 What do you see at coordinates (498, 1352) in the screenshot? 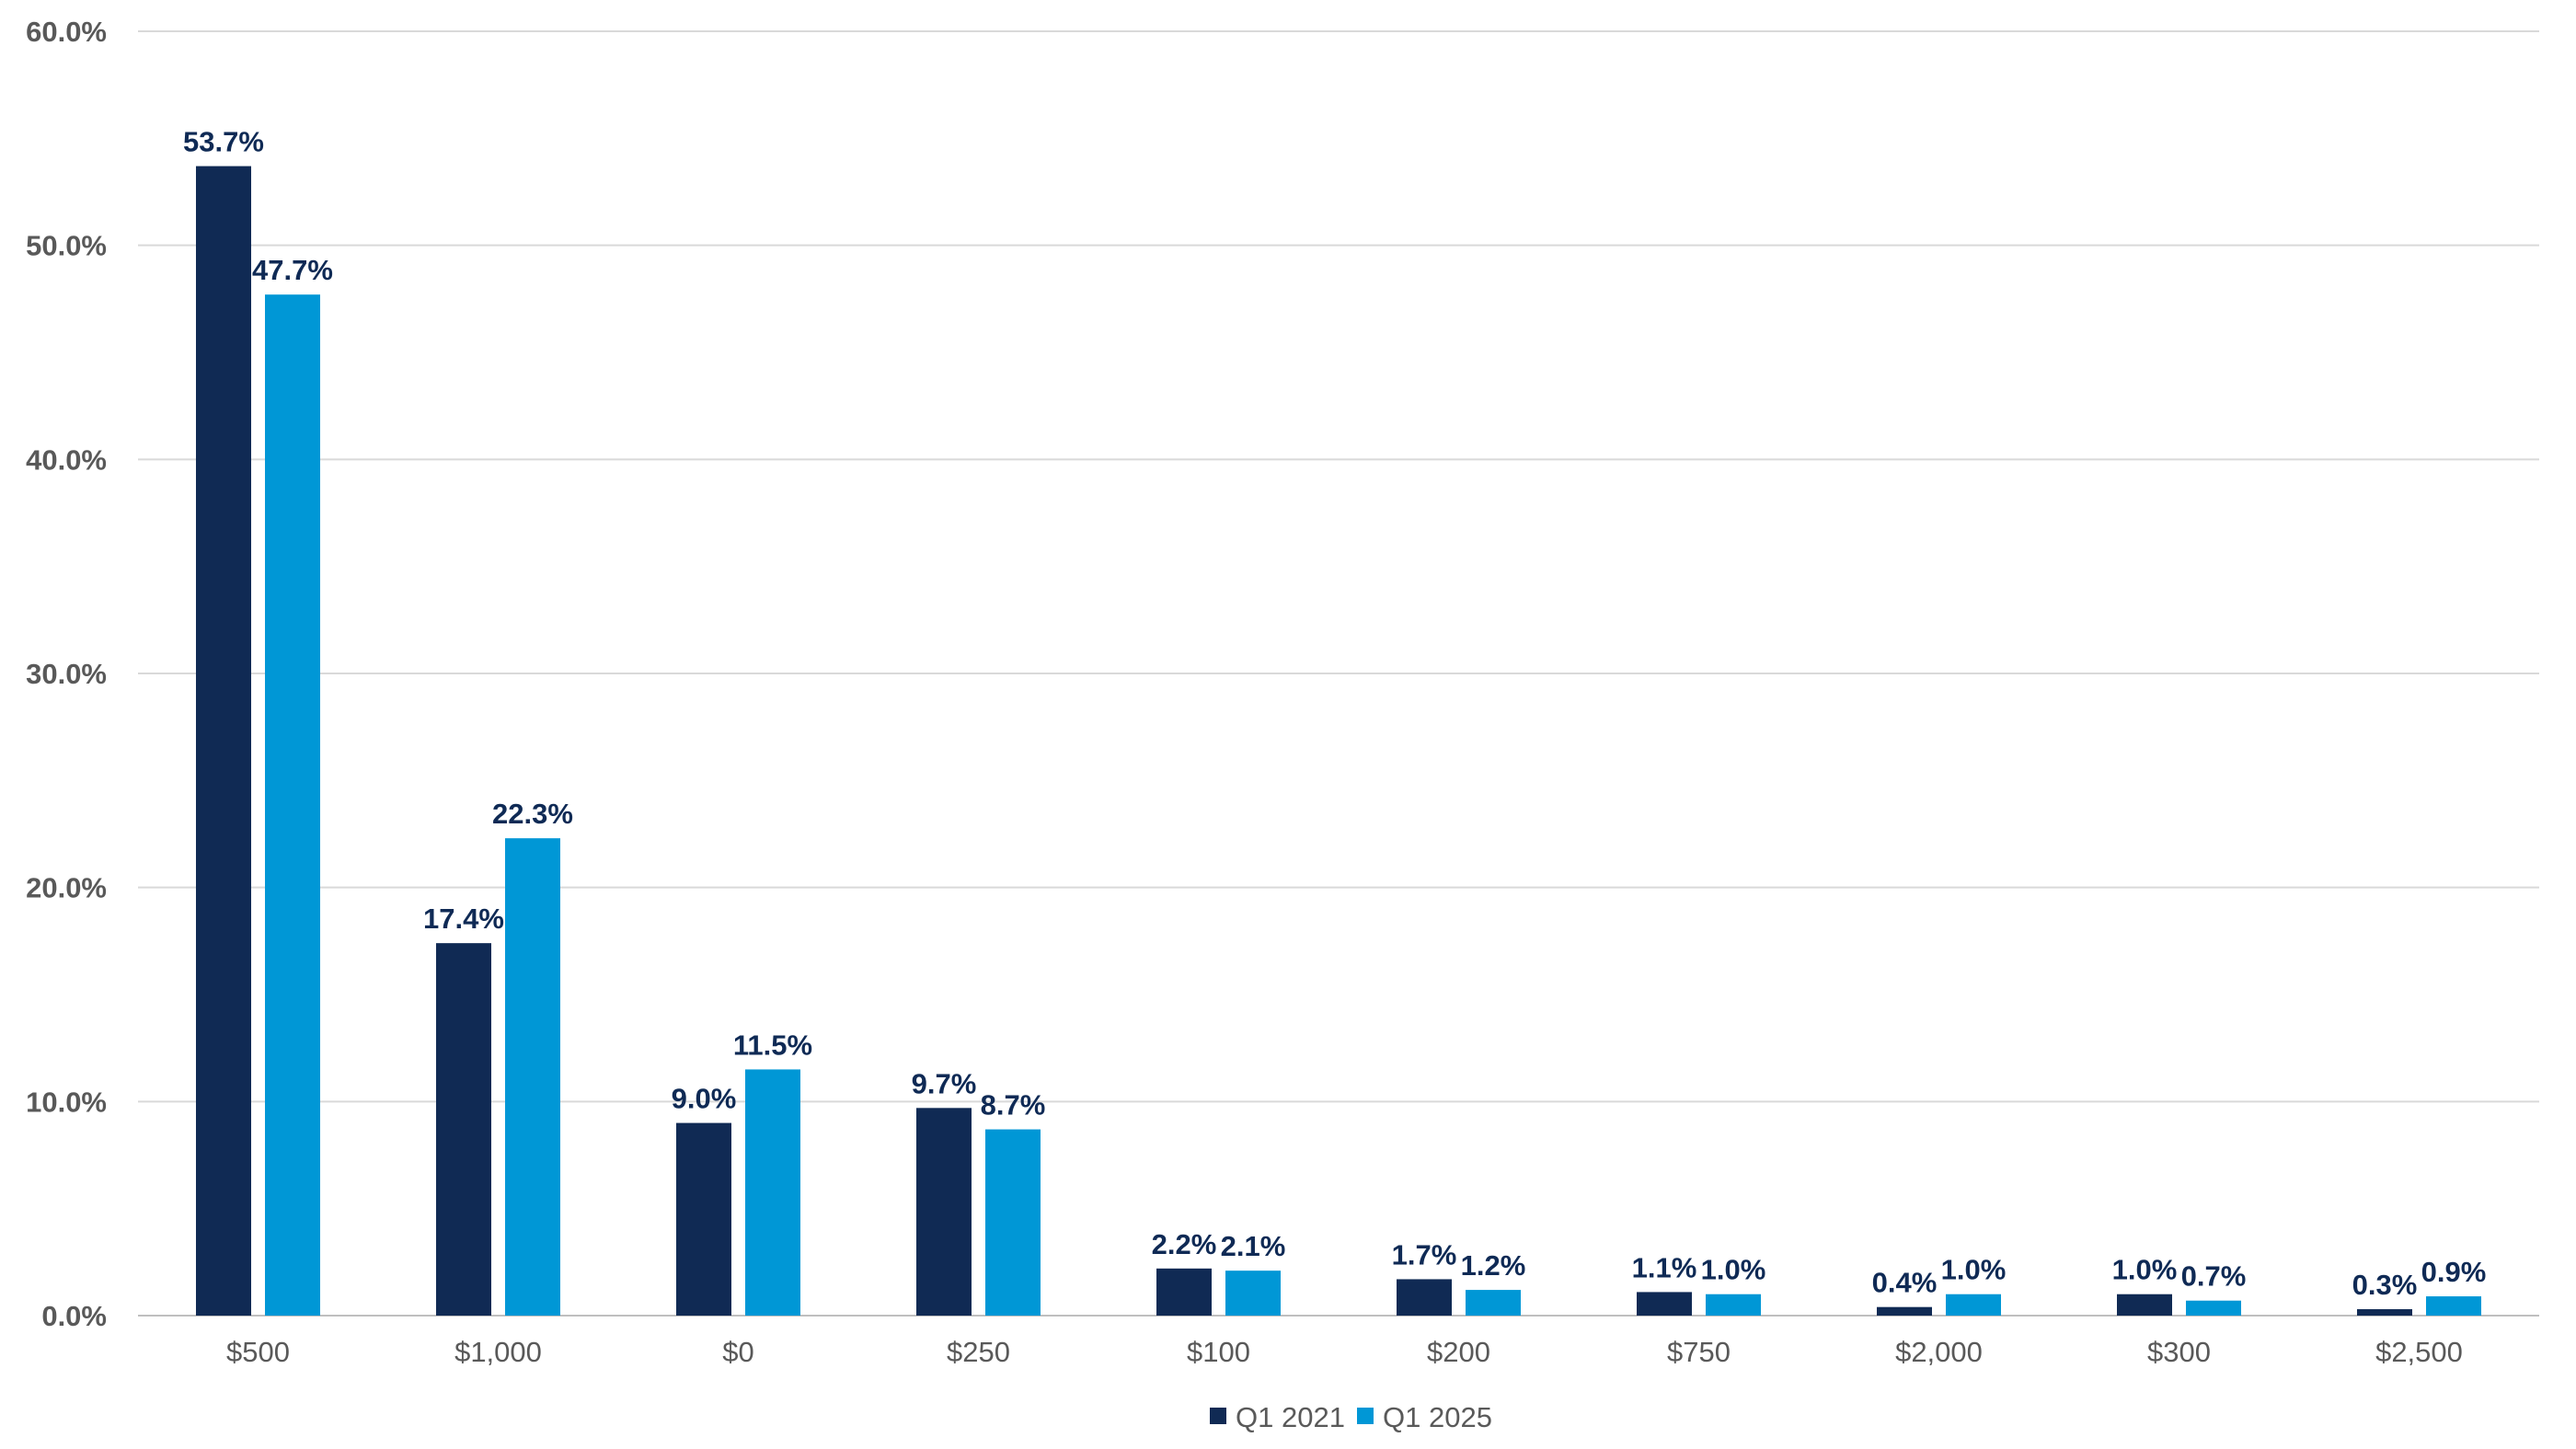
I see `x-tick-label: $1,000` at bounding box center [498, 1352].